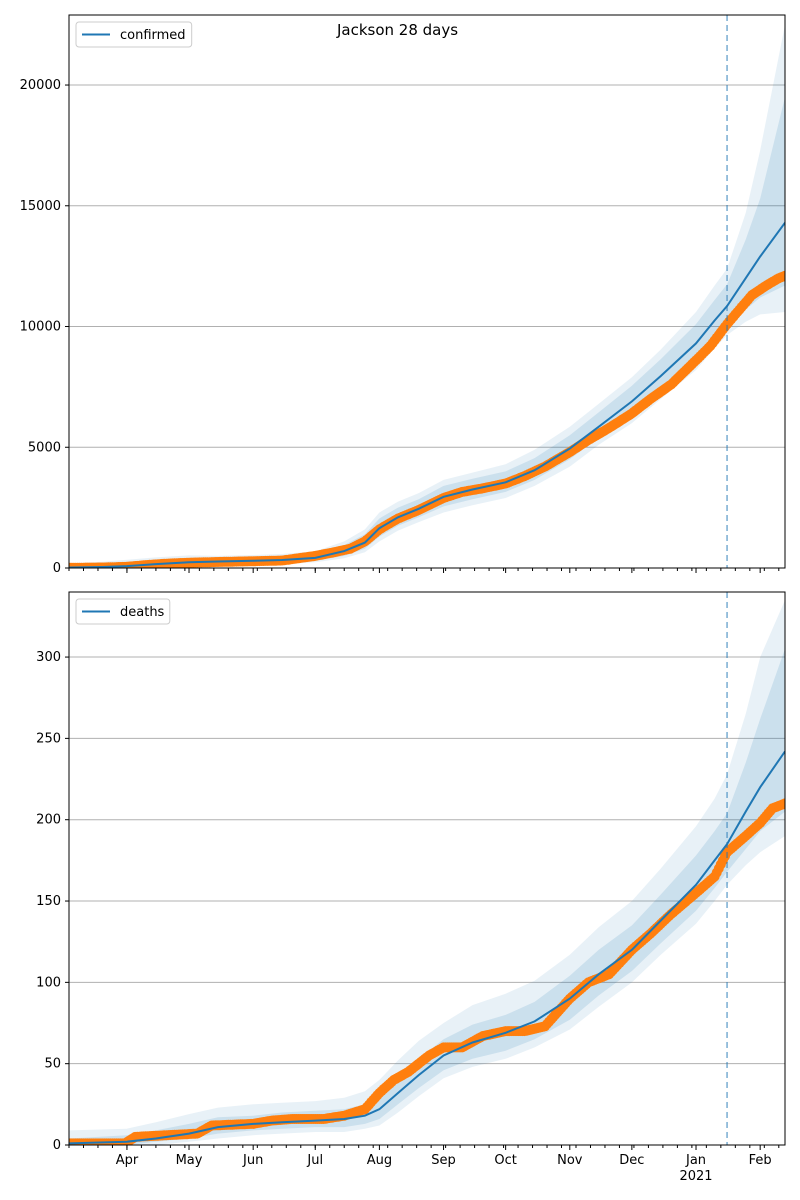 The height and width of the screenshot is (1200, 800). I want to click on year-label: 2021, so click(695, 1176).